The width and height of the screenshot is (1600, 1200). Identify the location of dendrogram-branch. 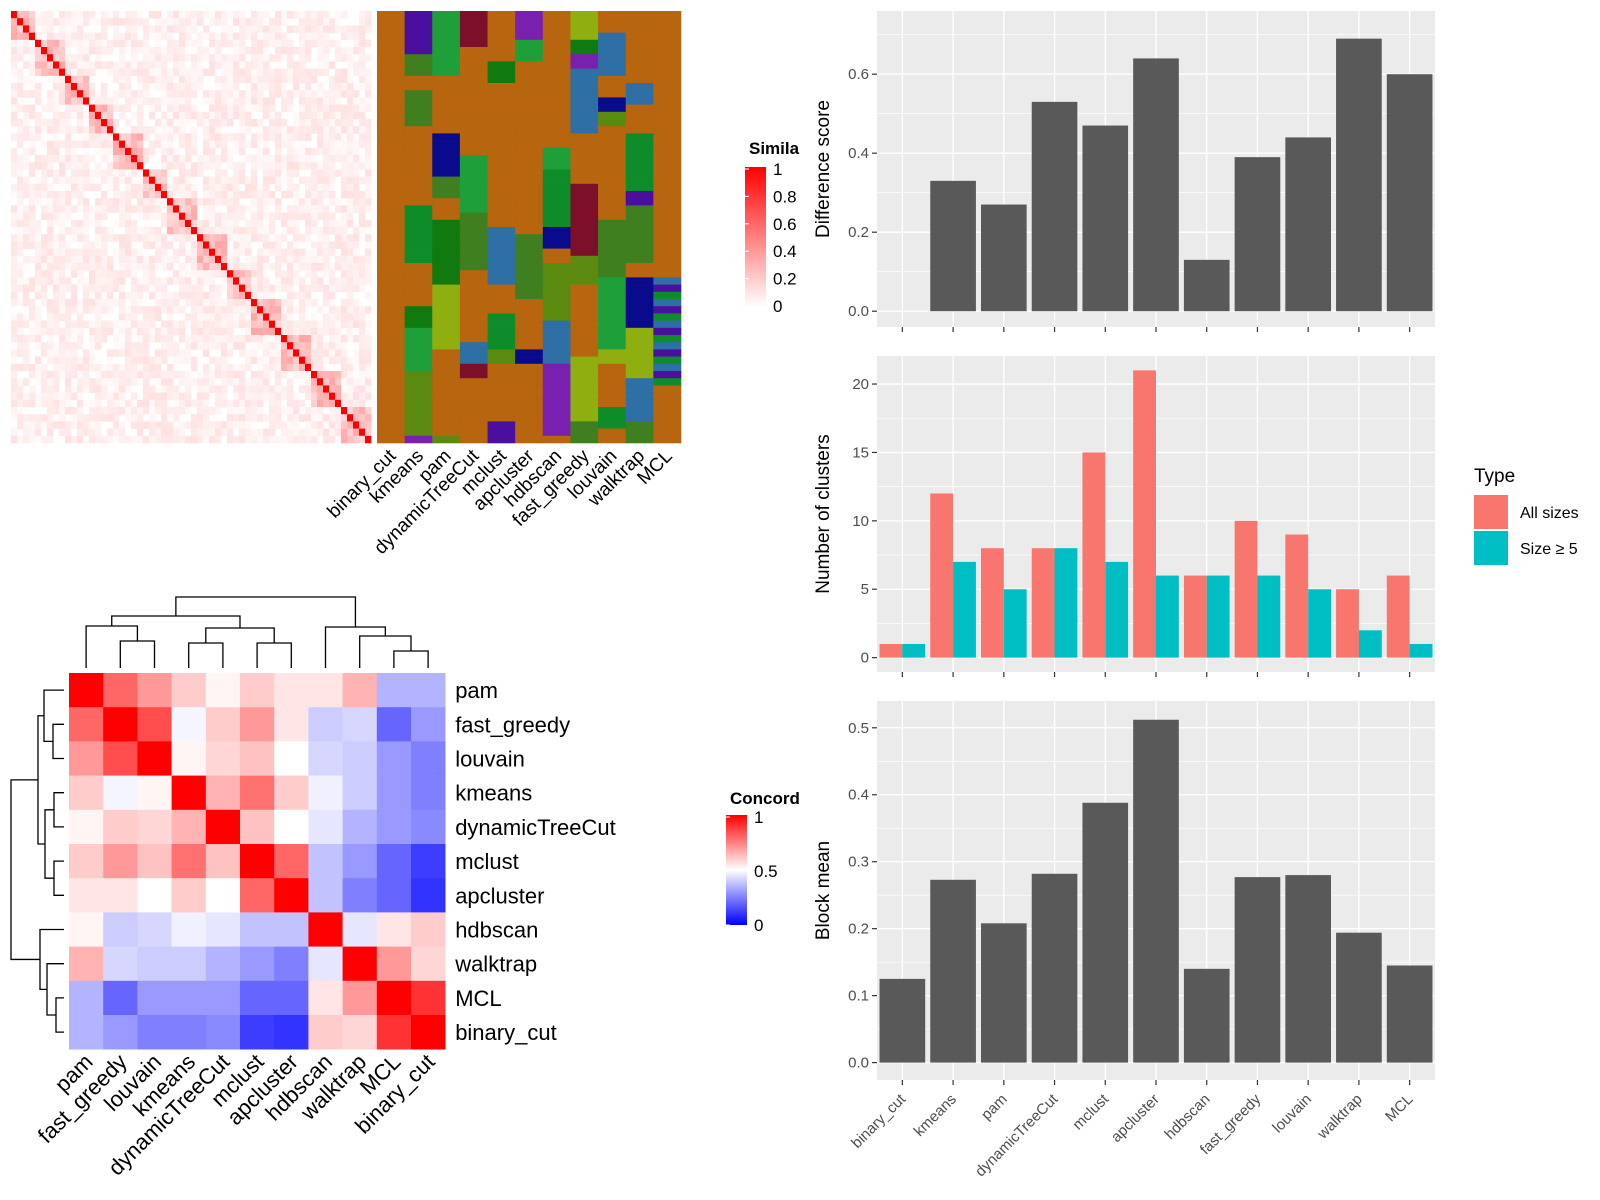
(355, 647).